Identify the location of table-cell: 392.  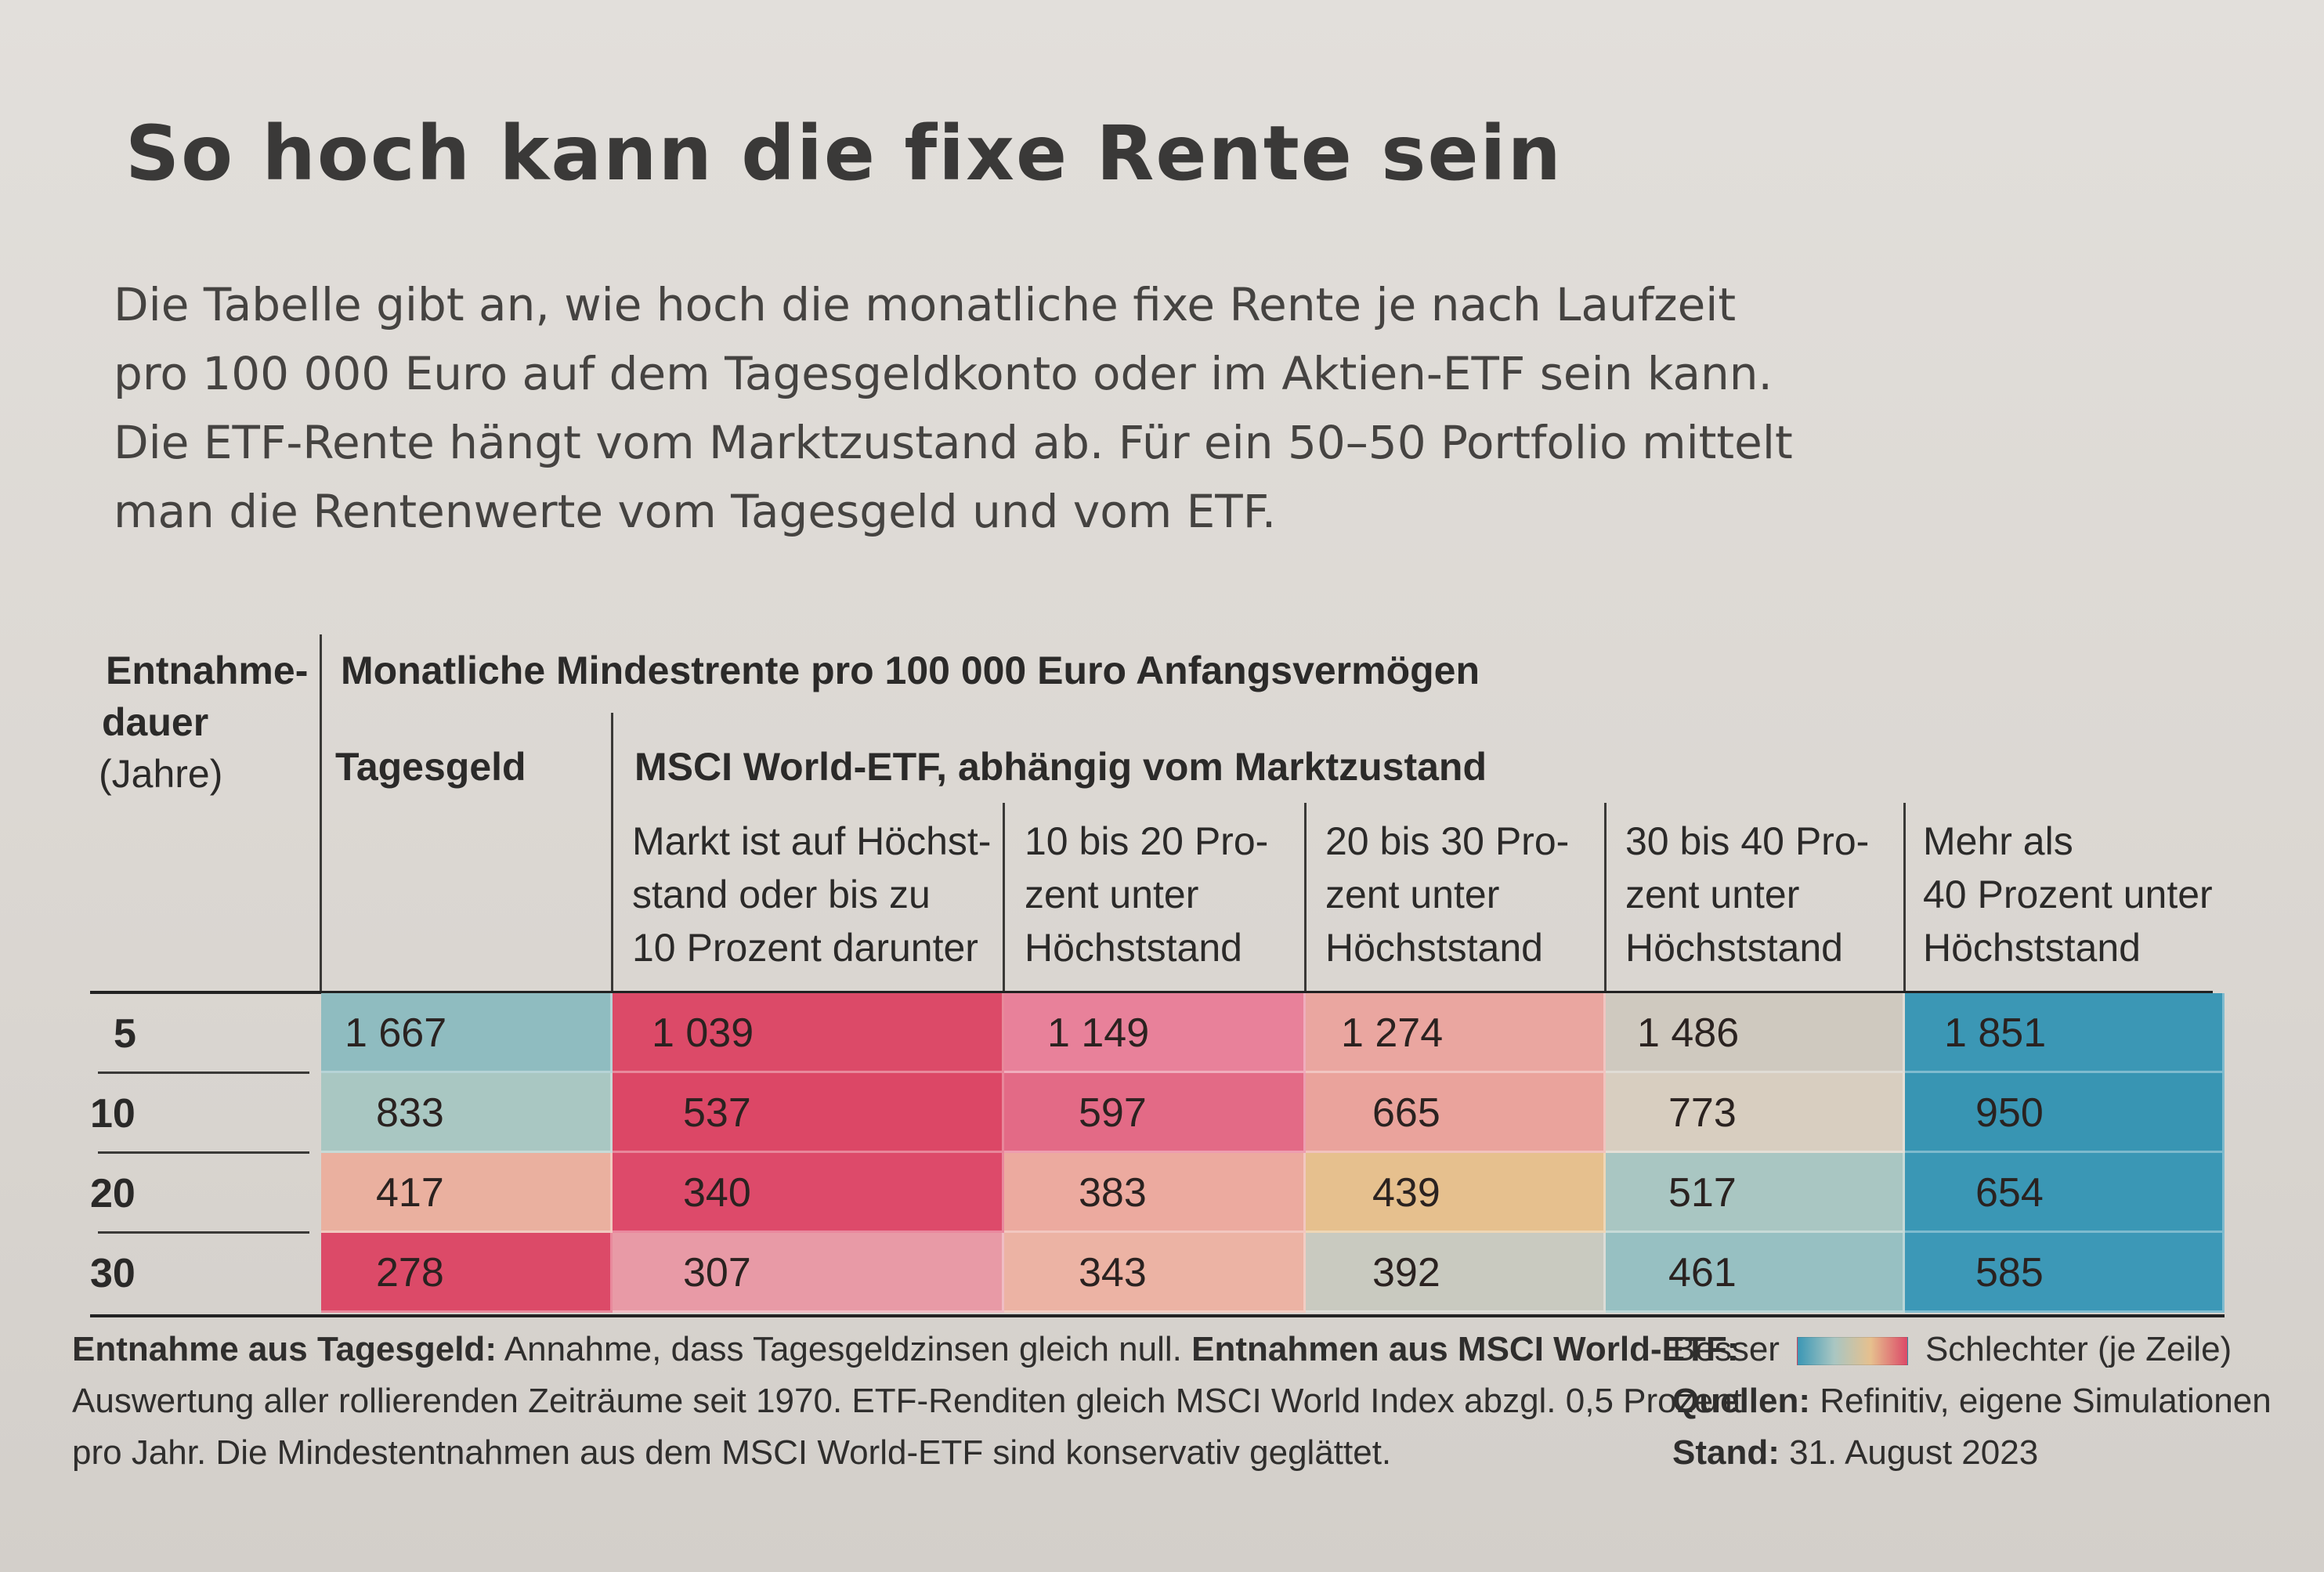
(1456, 1273).